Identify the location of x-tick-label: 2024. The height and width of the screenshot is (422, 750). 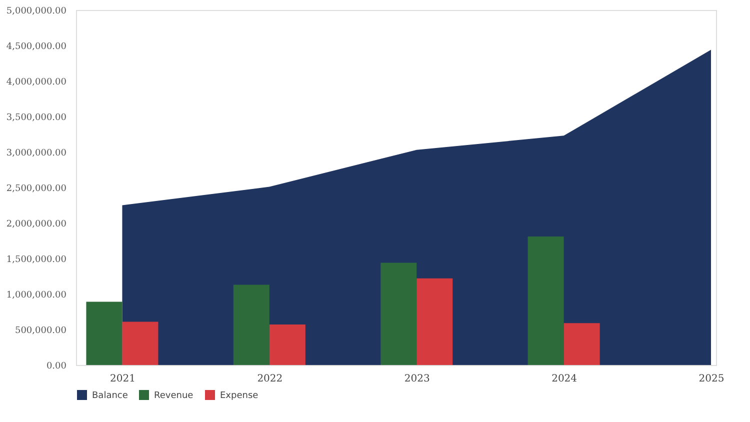
(565, 379).